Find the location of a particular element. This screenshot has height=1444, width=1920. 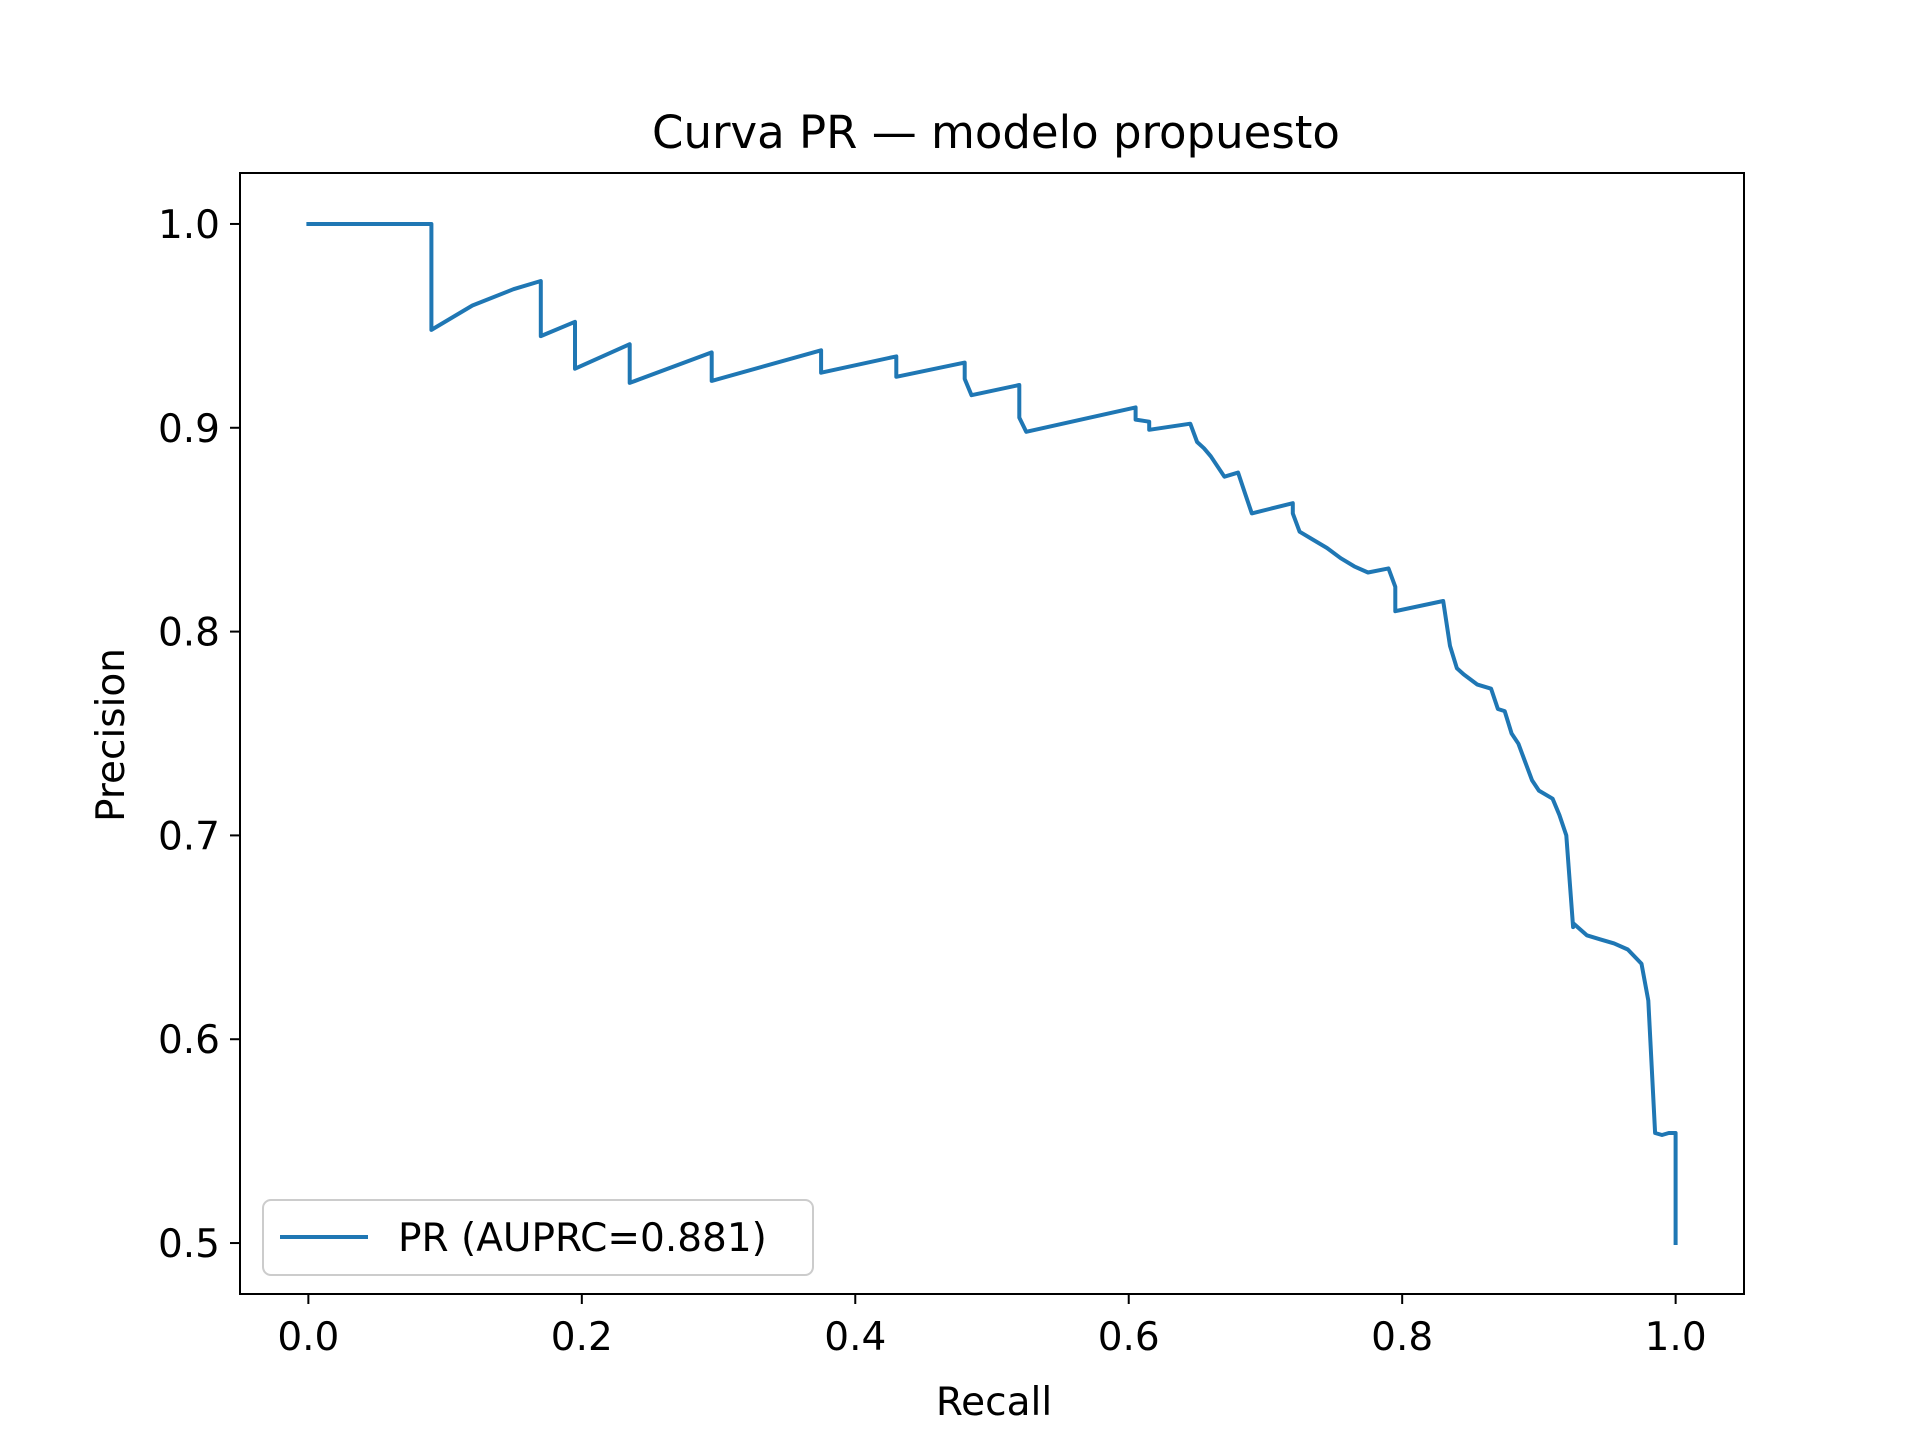

y-axis-label: Precision is located at coordinates (111, 735).